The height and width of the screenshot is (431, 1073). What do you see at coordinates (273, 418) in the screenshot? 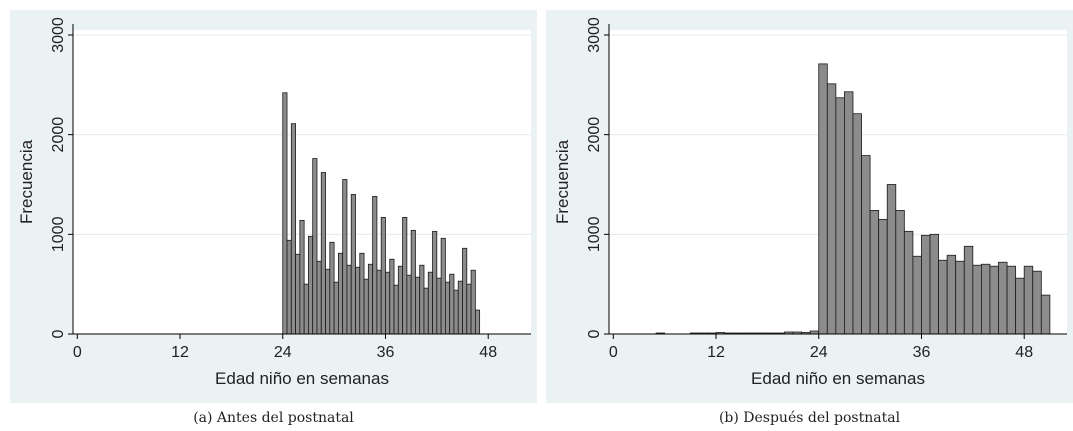
I see `caption-before: (a) Antes del postnatal` at bounding box center [273, 418].